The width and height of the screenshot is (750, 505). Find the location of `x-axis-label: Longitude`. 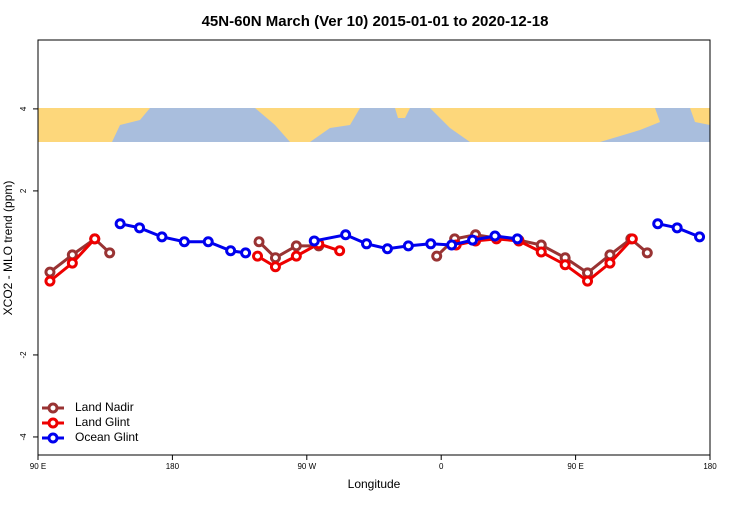

x-axis-label: Longitude is located at coordinates (374, 484).